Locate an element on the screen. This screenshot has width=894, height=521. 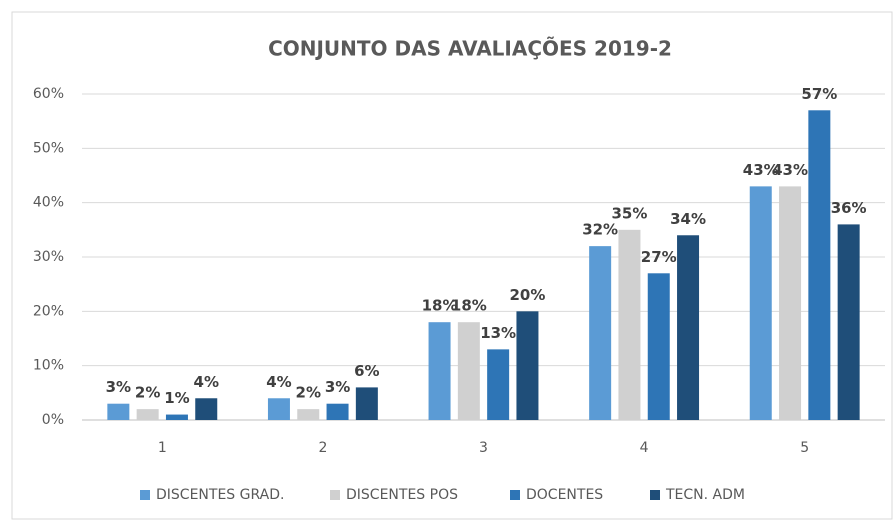
x-tick-label: 5 is located at coordinates (804, 448).